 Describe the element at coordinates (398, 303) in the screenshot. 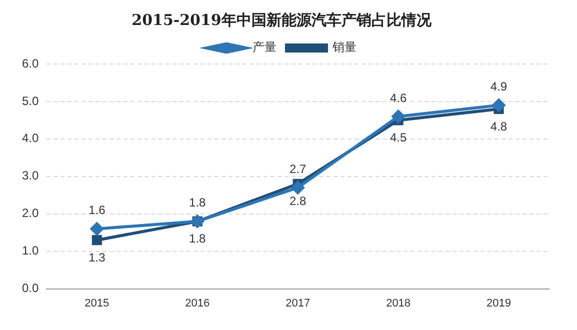

I see `x-tick-label: 2018` at that location.